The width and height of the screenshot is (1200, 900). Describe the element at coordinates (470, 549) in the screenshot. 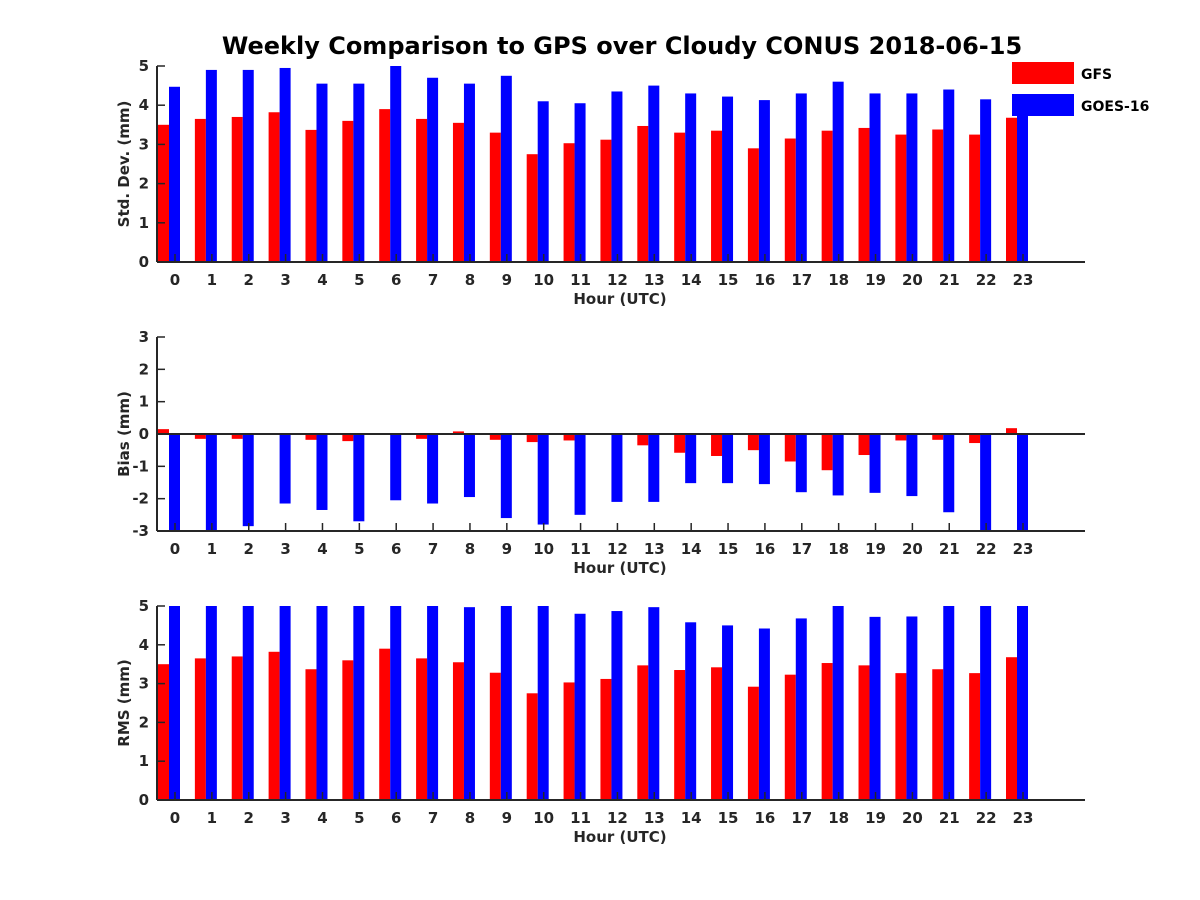

I see `x-tick-label: 8` at that location.